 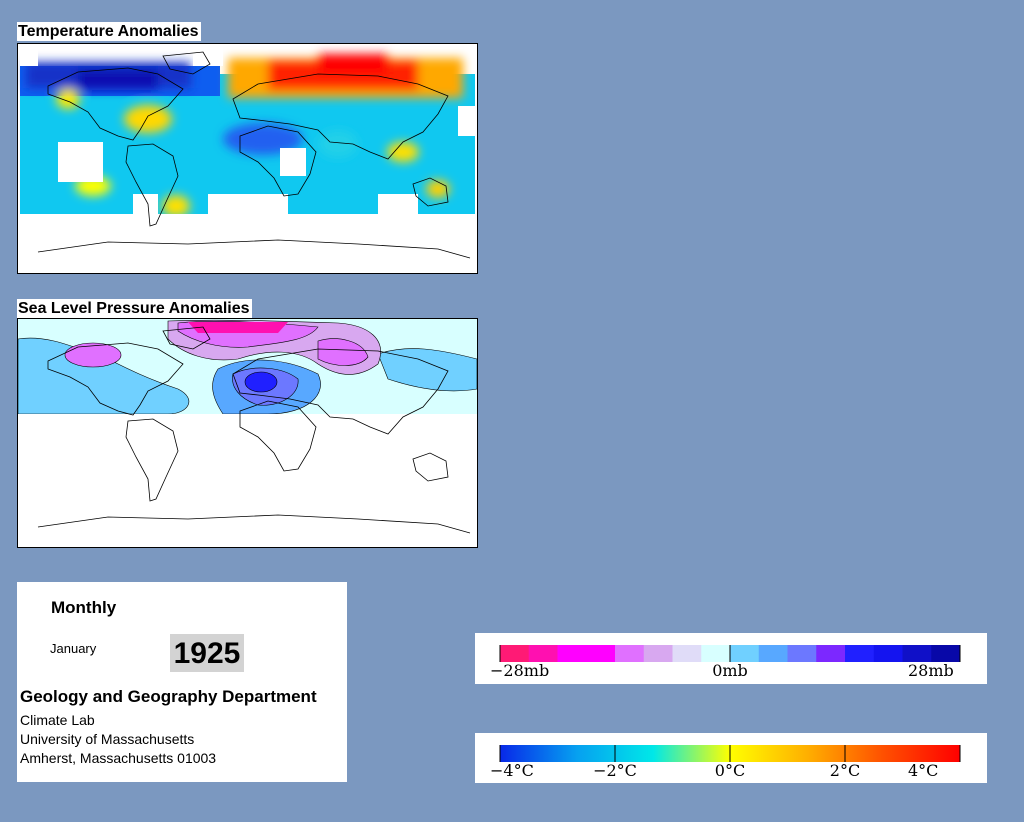 I want to click on temperature-colorbar, so click(x=730, y=753).